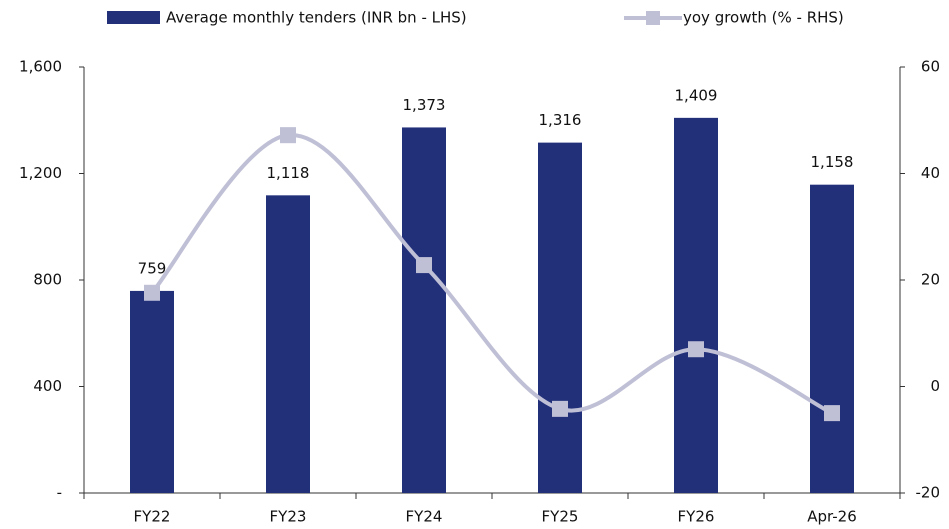 This screenshot has width=949, height=529. I want to click on legend-label: yoy growth (% - RHS), so click(763, 18).